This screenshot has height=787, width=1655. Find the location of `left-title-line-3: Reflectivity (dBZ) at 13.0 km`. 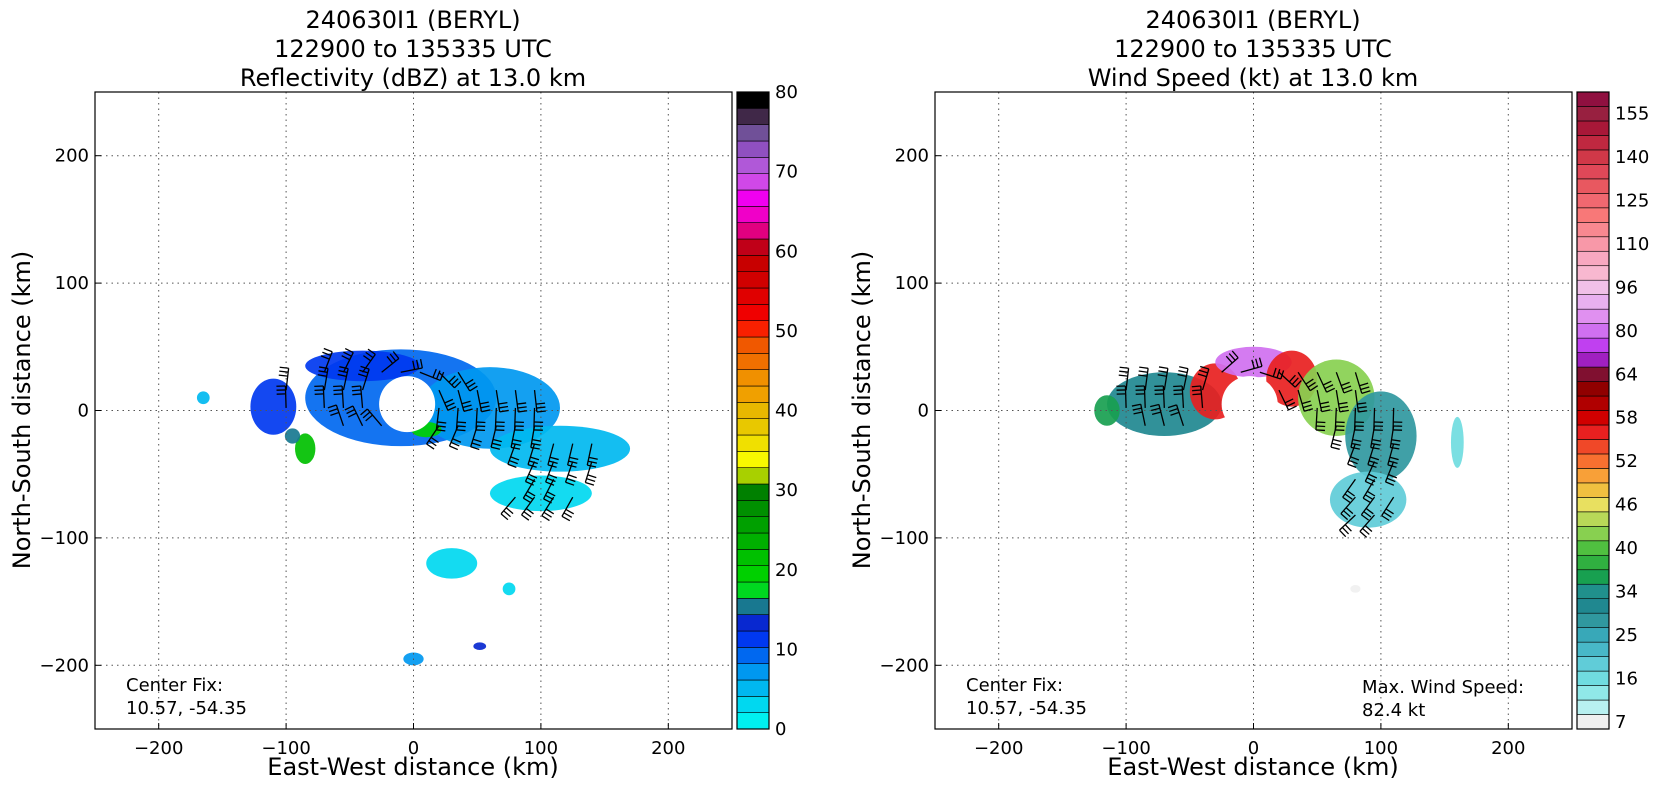

left-title-line-3: Reflectivity (dBZ) at 13.0 km is located at coordinates (413, 78).